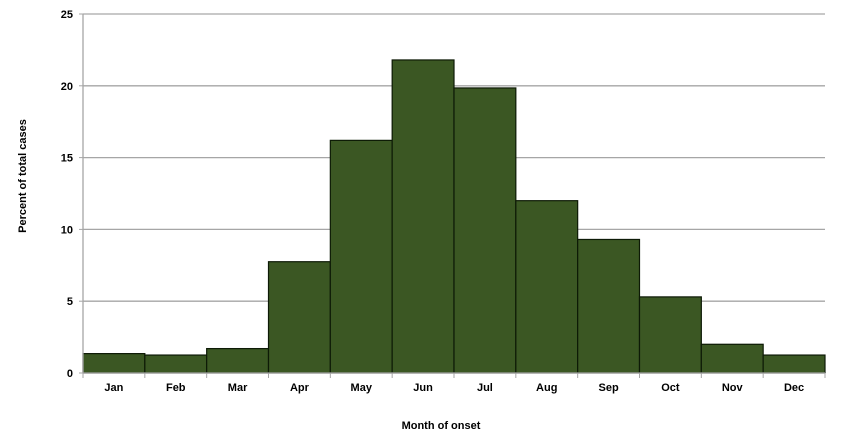 This screenshot has width=850, height=446. Describe the element at coordinates (67, 230) in the screenshot. I see `y-tick-label: 10` at that location.